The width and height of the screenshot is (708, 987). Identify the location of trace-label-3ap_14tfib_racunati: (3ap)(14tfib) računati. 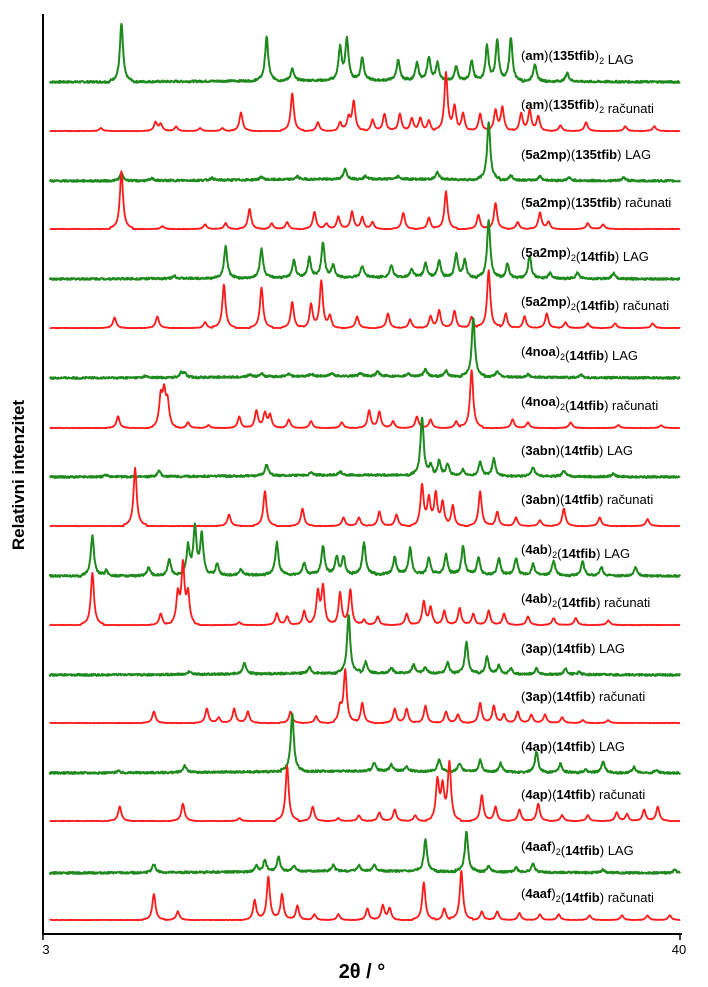
(583, 696).